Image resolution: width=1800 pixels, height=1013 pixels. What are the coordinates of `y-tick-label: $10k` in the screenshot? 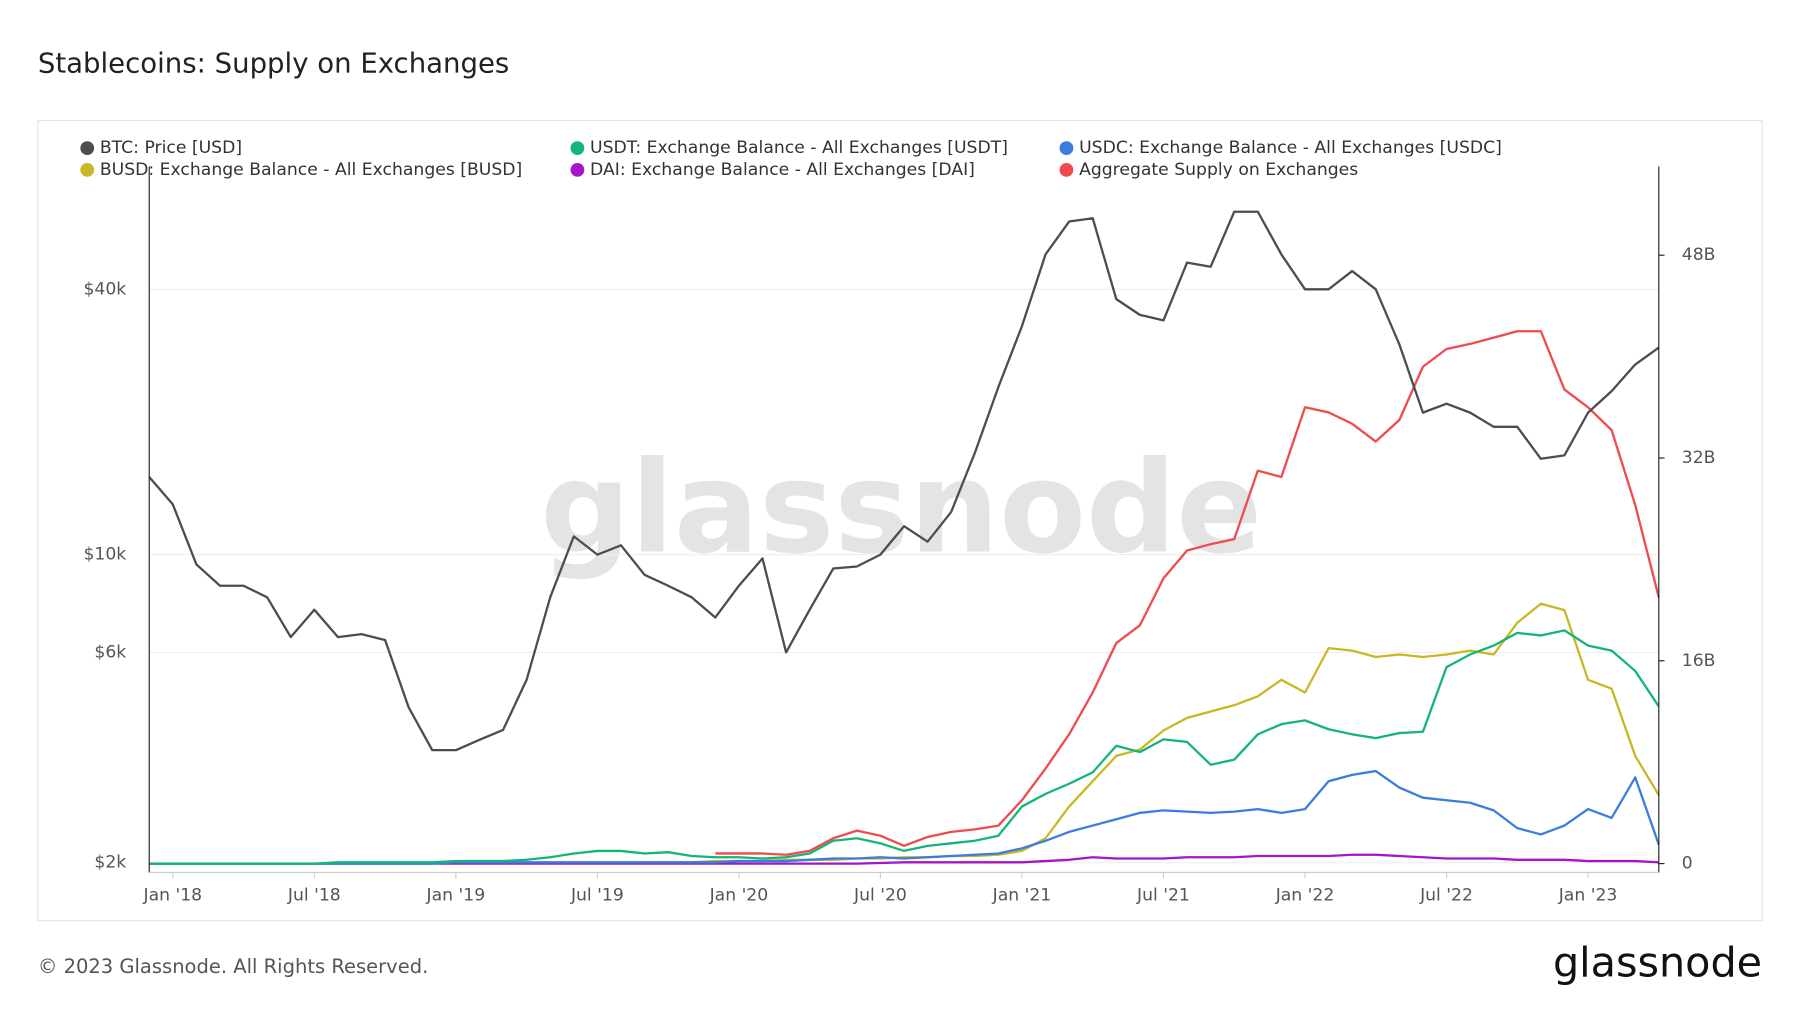 It's located at (104, 555).